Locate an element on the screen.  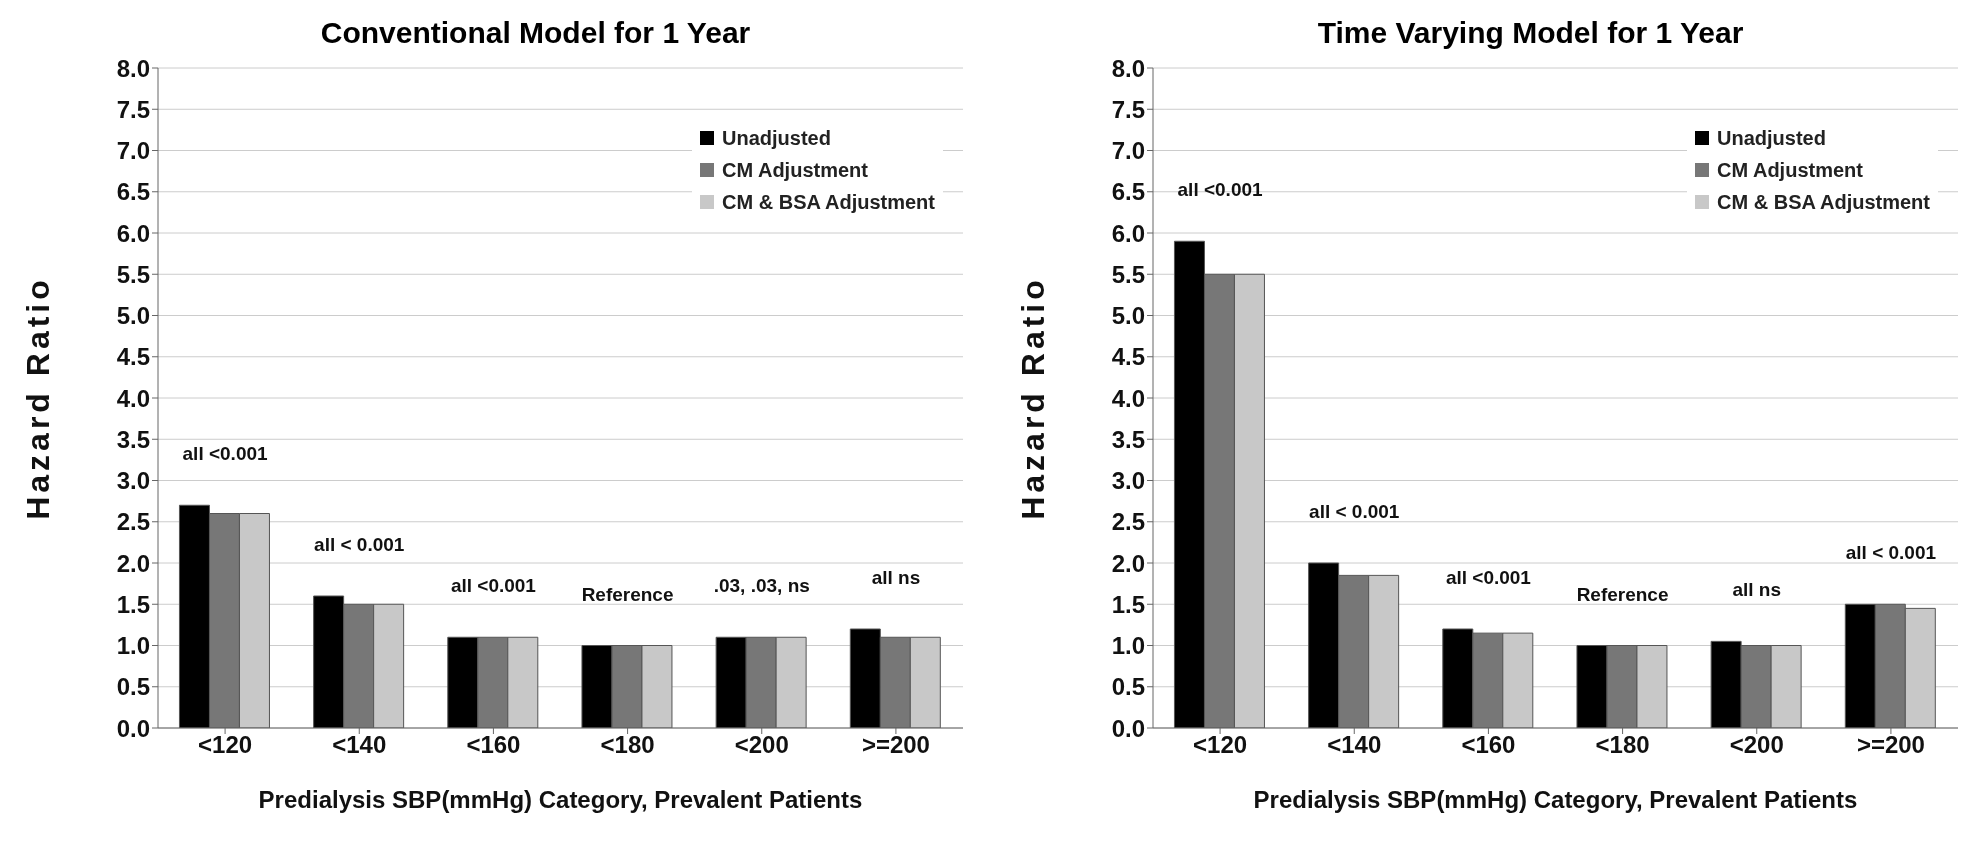
chart-title: Time Varying Model for 1 Year is located at coordinates (1530, 32).